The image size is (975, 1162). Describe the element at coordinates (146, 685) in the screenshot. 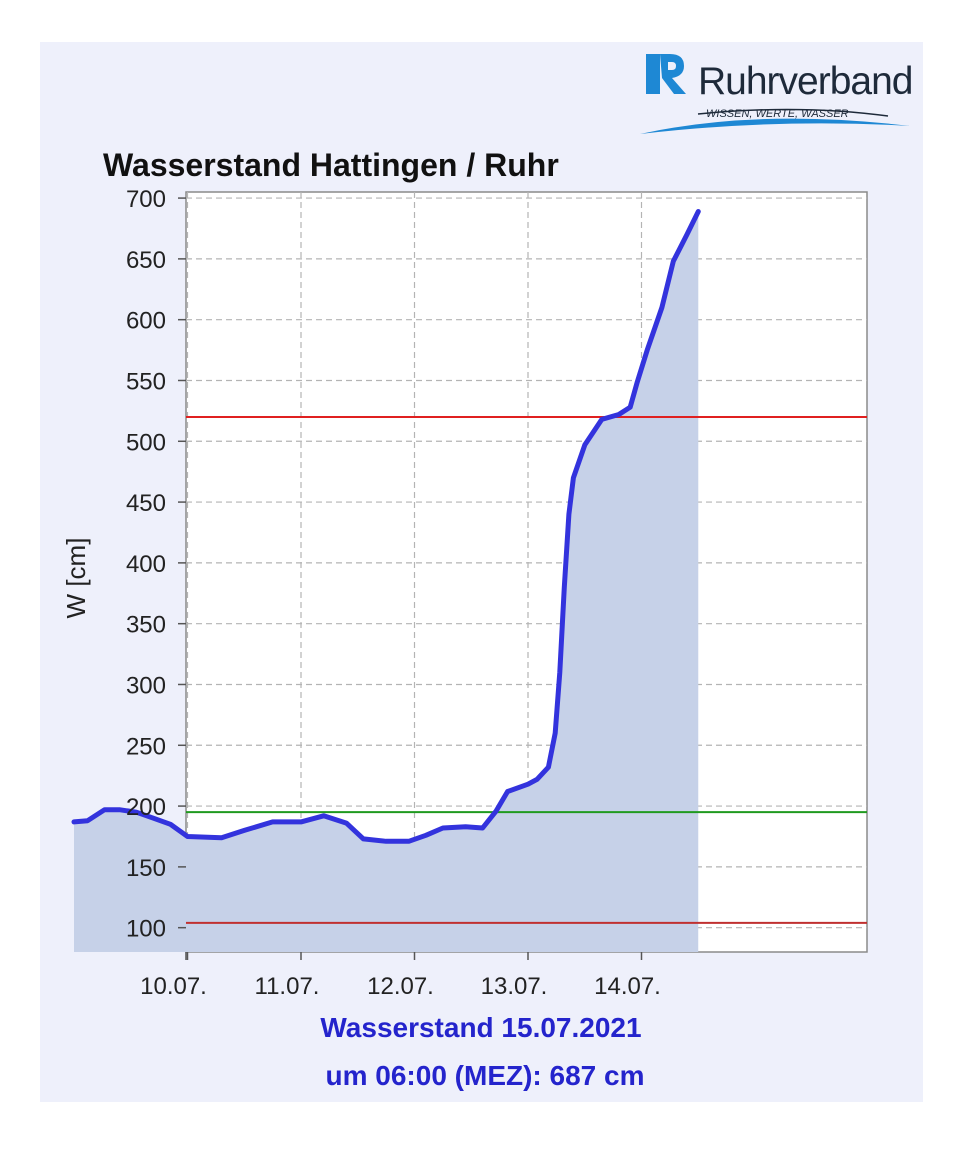

I see `y-tick-label: 300` at that location.